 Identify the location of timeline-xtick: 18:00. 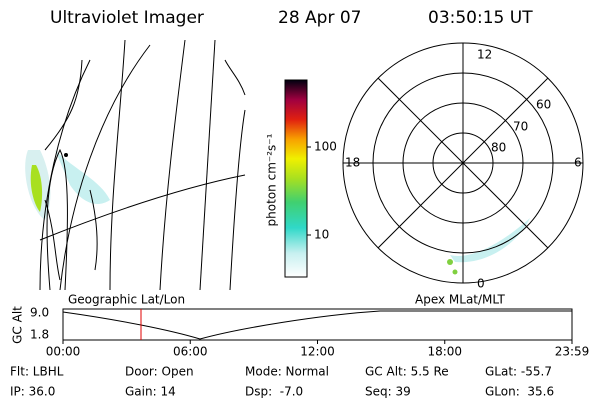
(444, 352).